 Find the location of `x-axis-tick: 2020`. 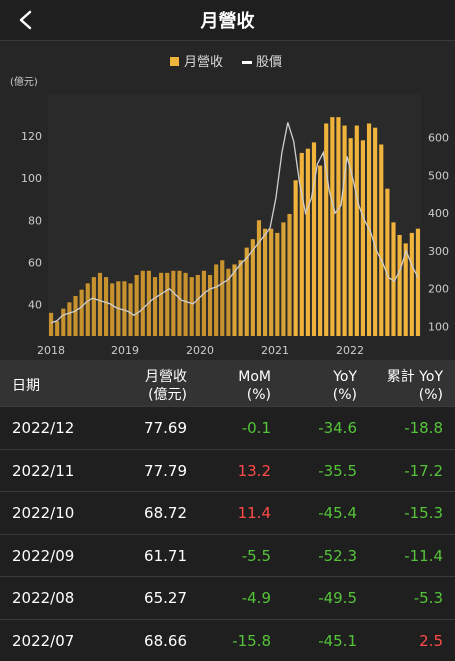

x-axis-tick: 2020 is located at coordinates (200, 350).